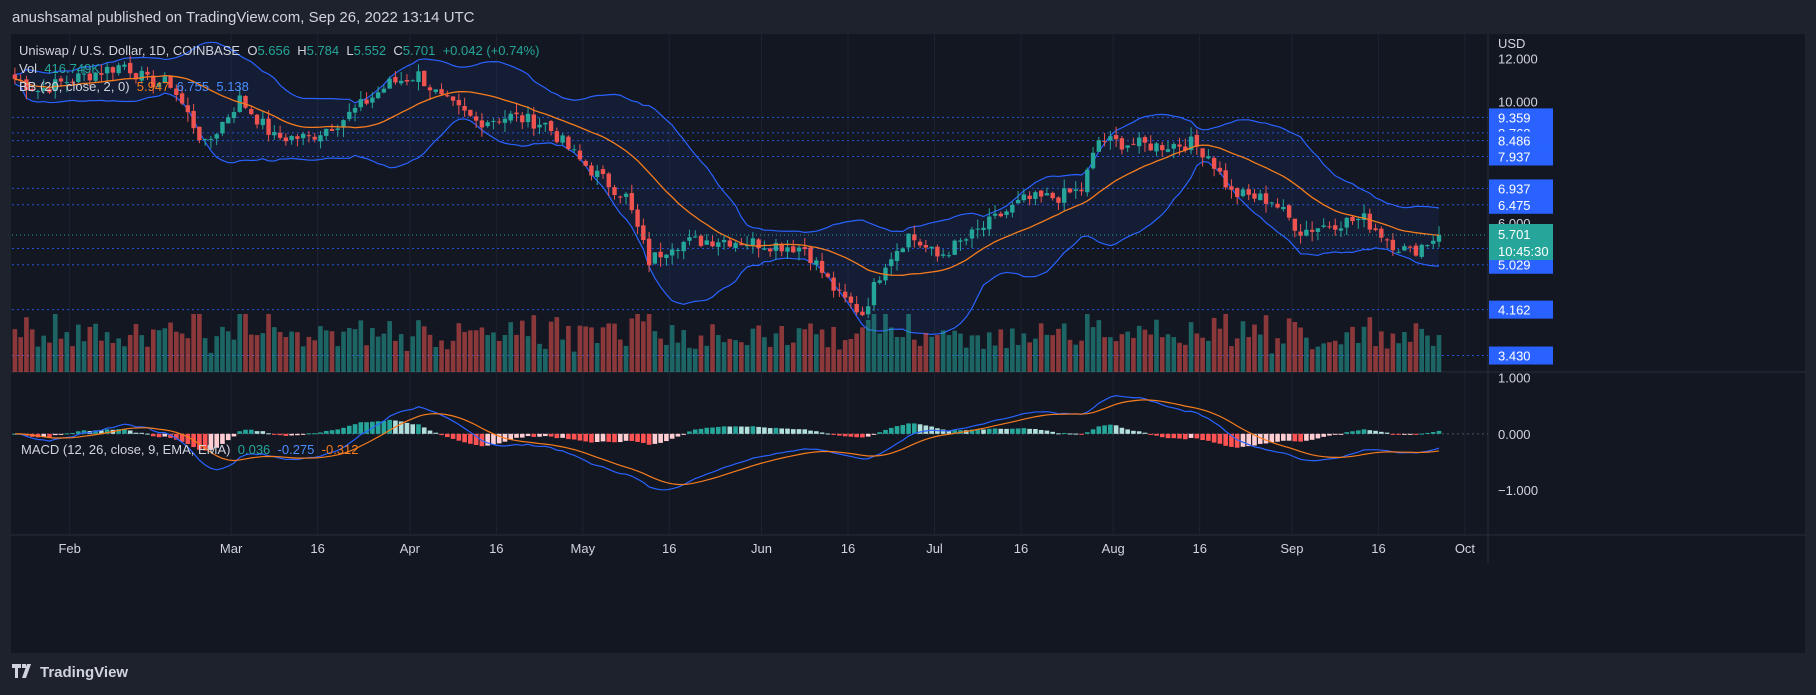  Describe the element at coordinates (1291, 548) in the screenshot. I see `time-axis-tick: Sep` at that location.